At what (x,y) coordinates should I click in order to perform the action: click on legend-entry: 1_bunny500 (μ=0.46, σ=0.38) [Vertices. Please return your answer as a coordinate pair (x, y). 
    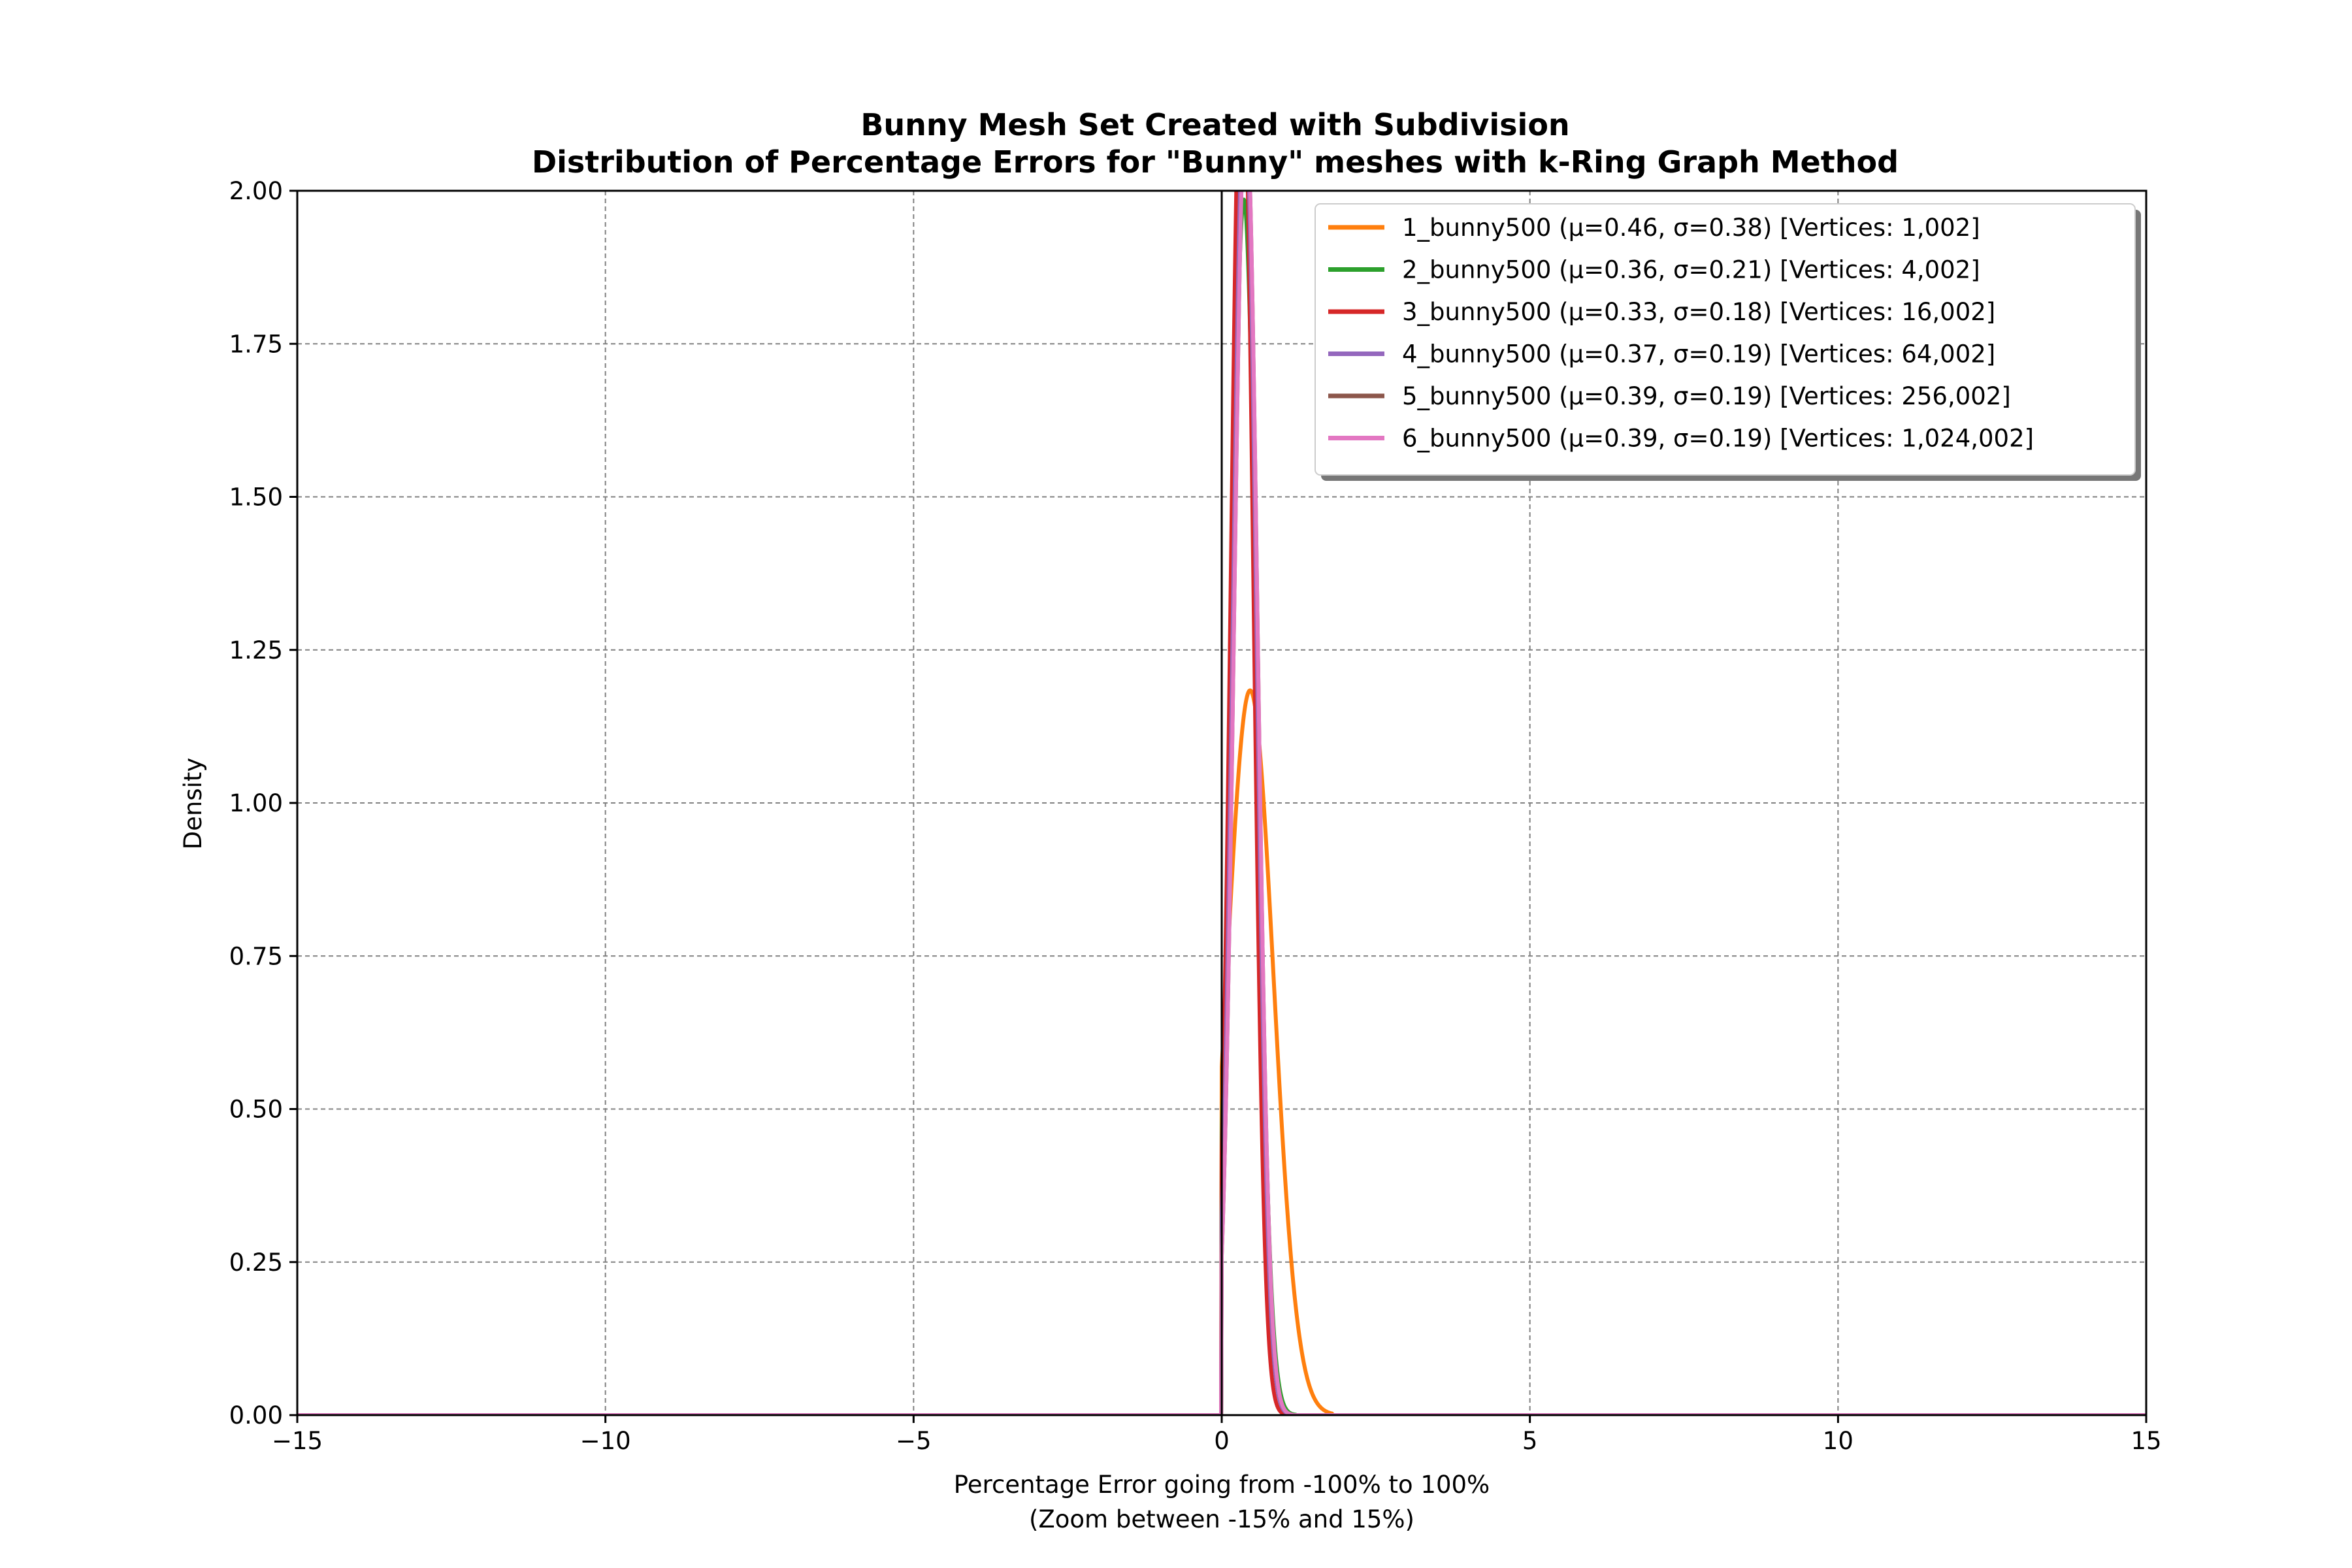
    Looking at the image, I should click on (1691, 228).